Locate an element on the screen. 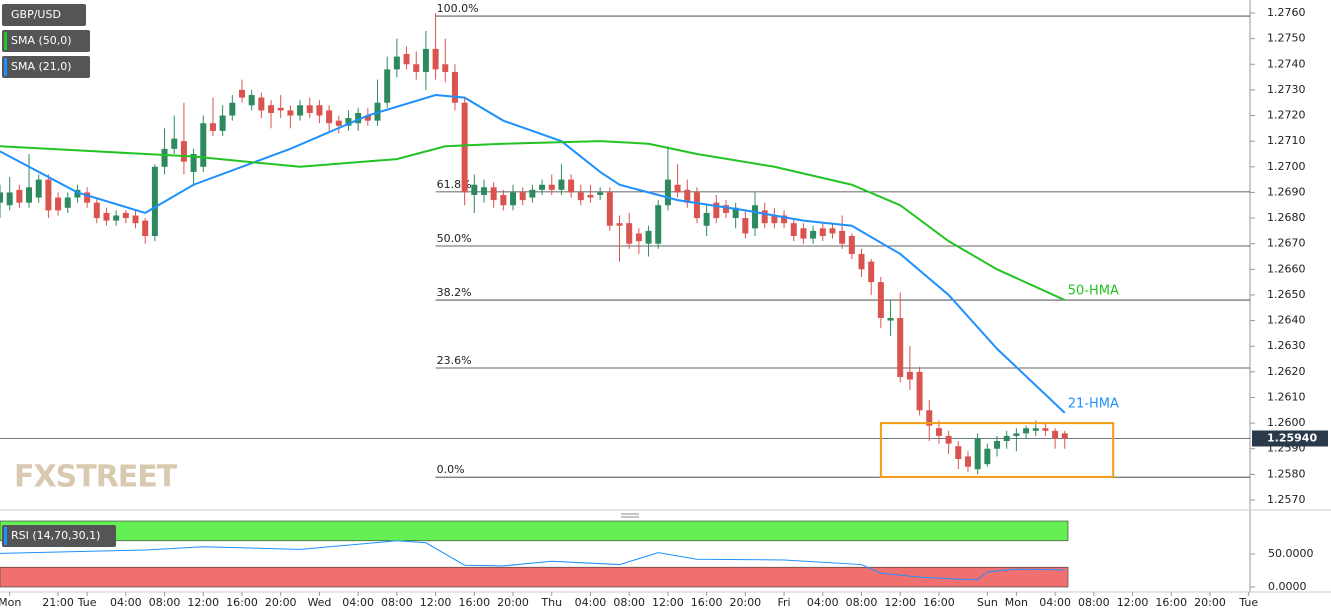 Image resolution: width=1331 pixels, height=615 pixels. x-tick-label: Tue is located at coordinates (87, 602).